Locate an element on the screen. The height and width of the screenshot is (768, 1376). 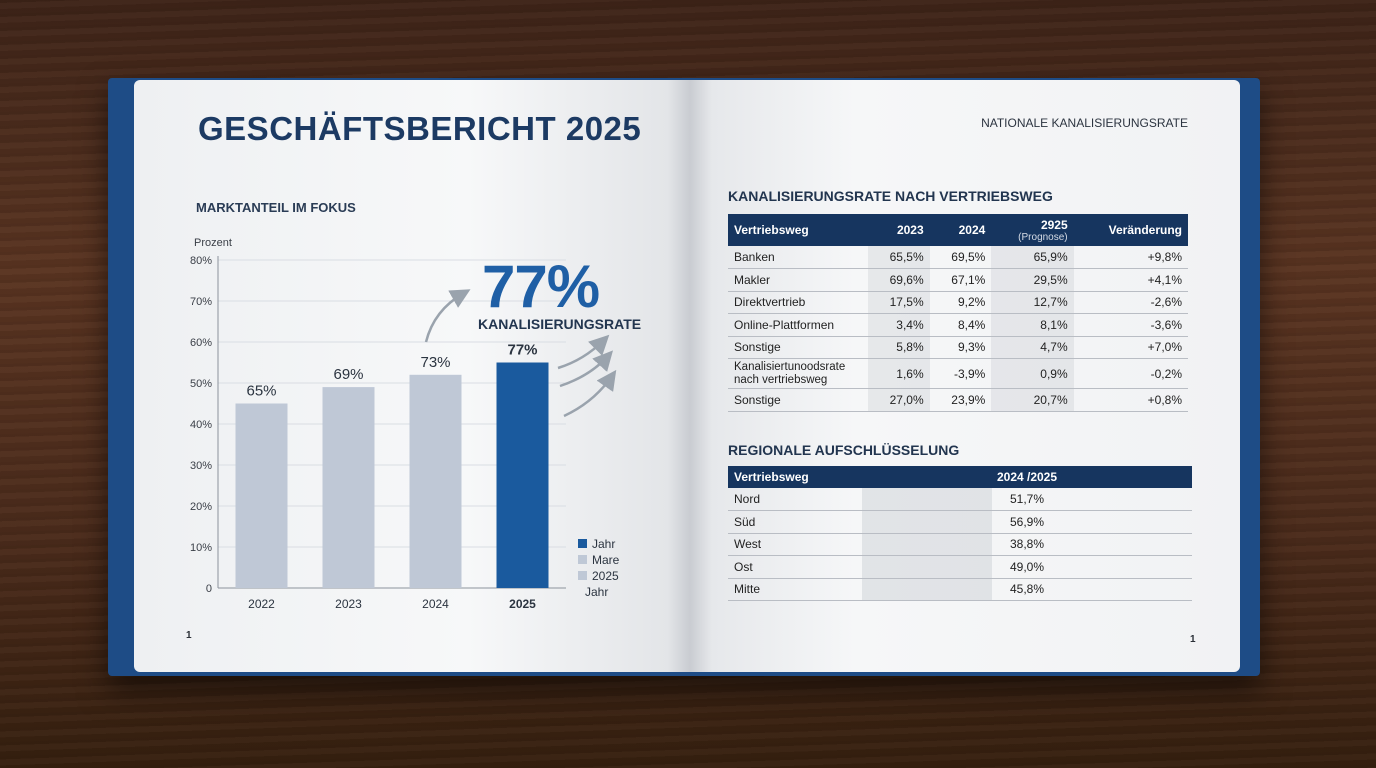
chart-subtitle: MARKTANTEIL IM FOKUS is located at coordinates (276, 207).